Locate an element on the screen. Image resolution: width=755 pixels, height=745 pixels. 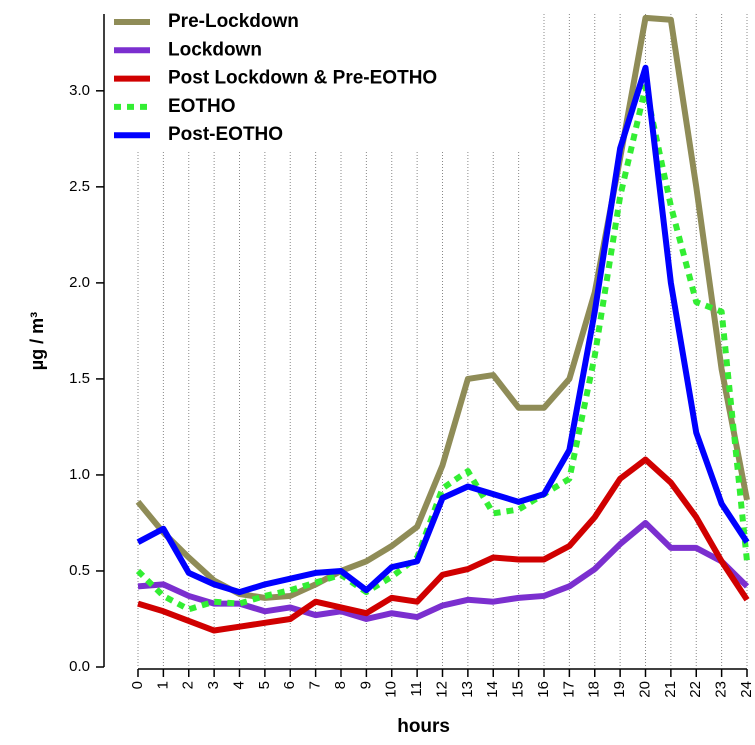
x-tick-label: 19 is located at coordinates (619, 689).